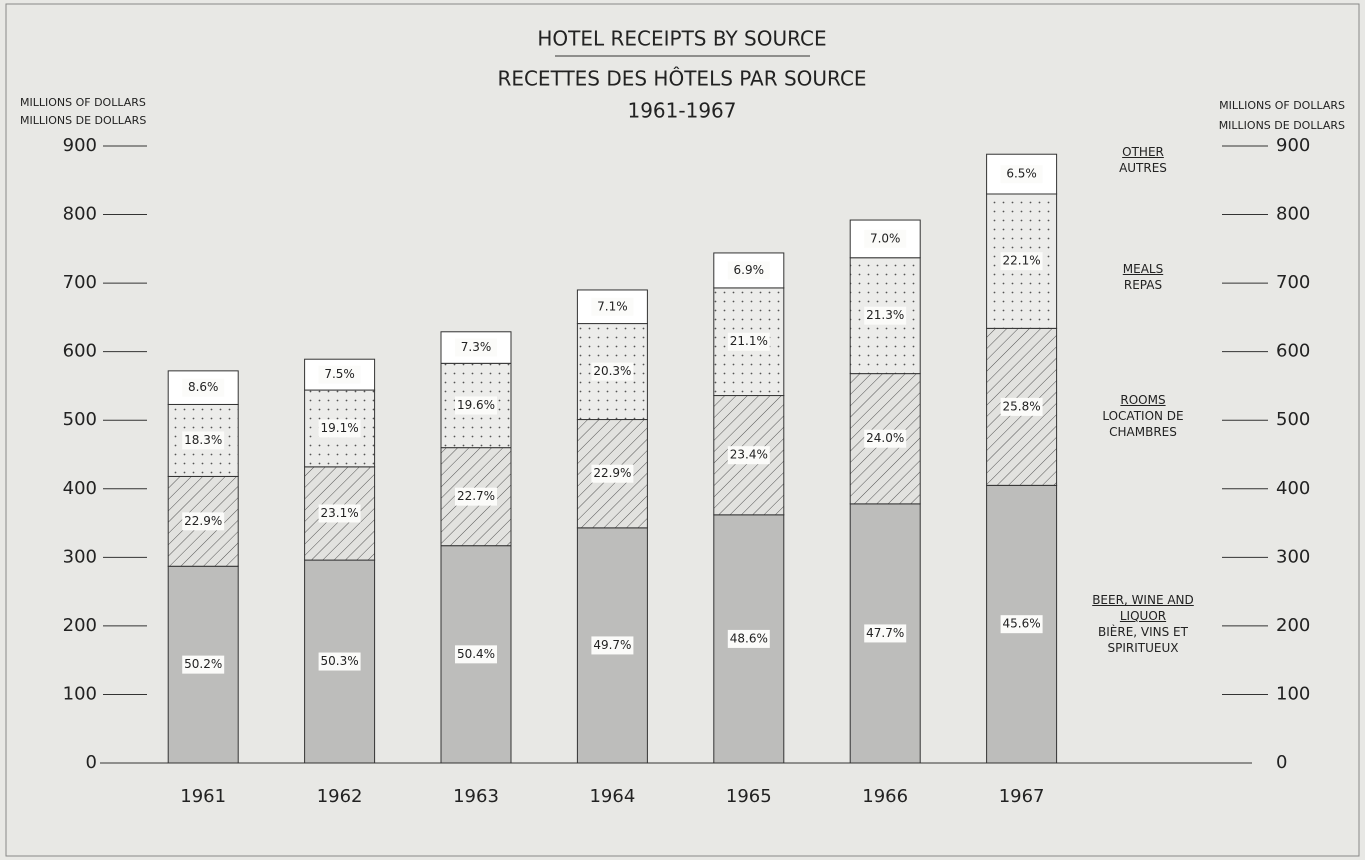 This screenshot has width=1365, height=860. I want to click on y2-tick-label: 700, so click(1293, 282).